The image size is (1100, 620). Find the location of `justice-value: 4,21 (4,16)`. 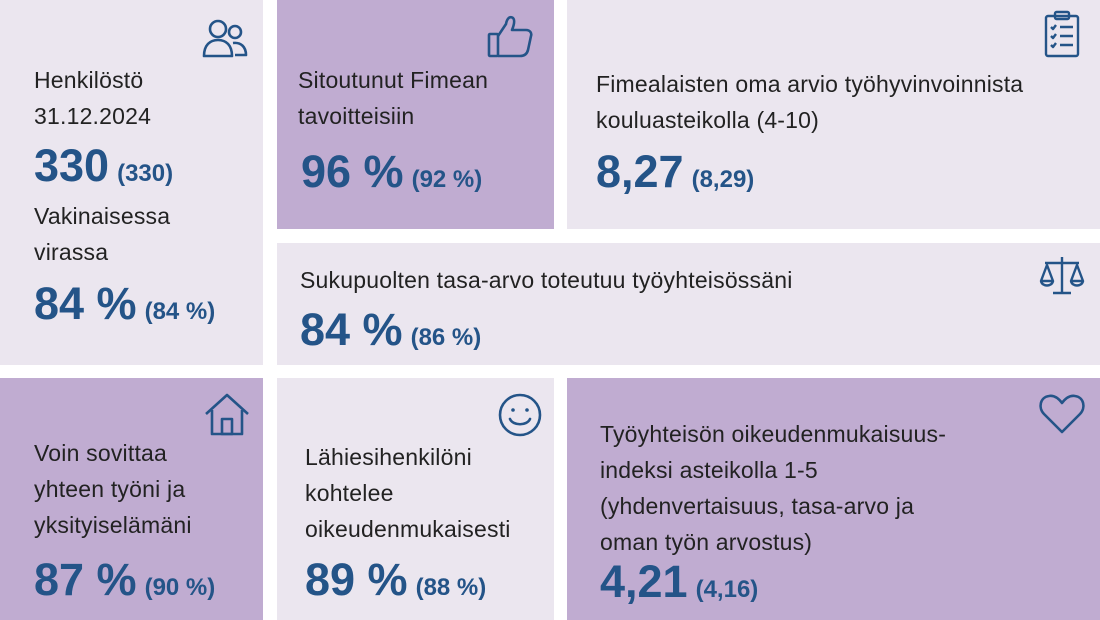

justice-value: 4,21 (4,16) is located at coordinates (679, 582).